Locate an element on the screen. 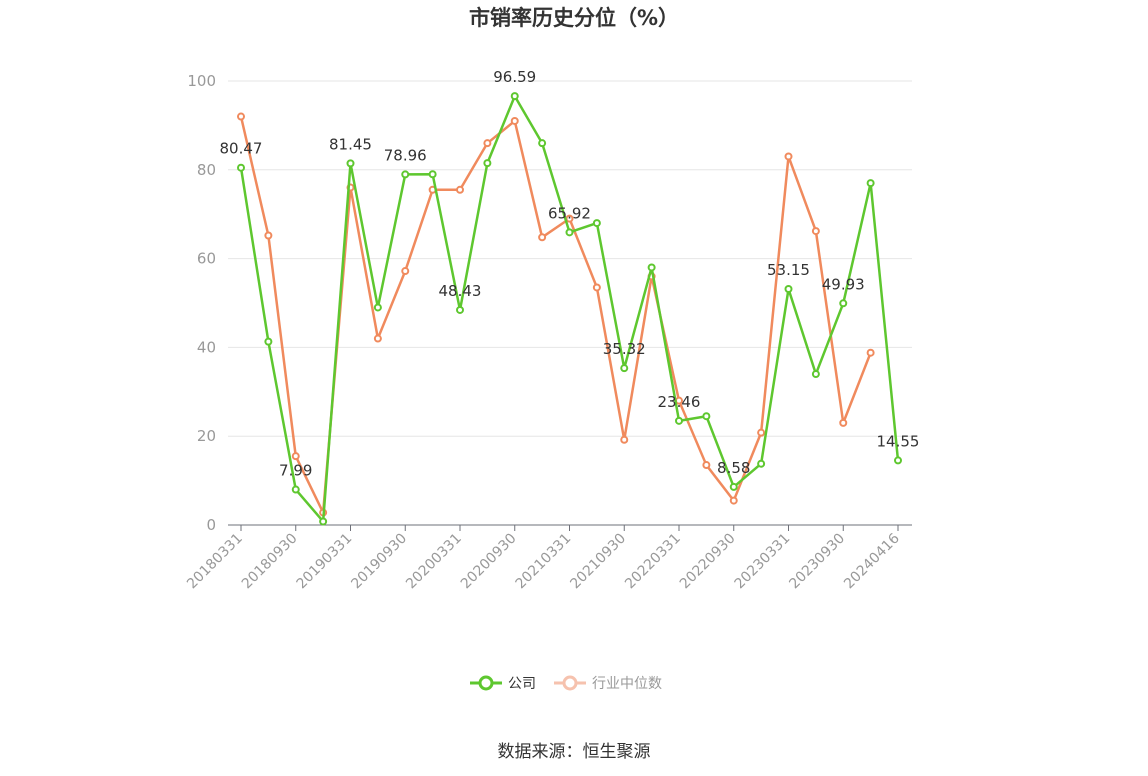 The width and height of the screenshot is (1148, 776). legend-item-industry: 行业中位数 is located at coordinates (608, 683).